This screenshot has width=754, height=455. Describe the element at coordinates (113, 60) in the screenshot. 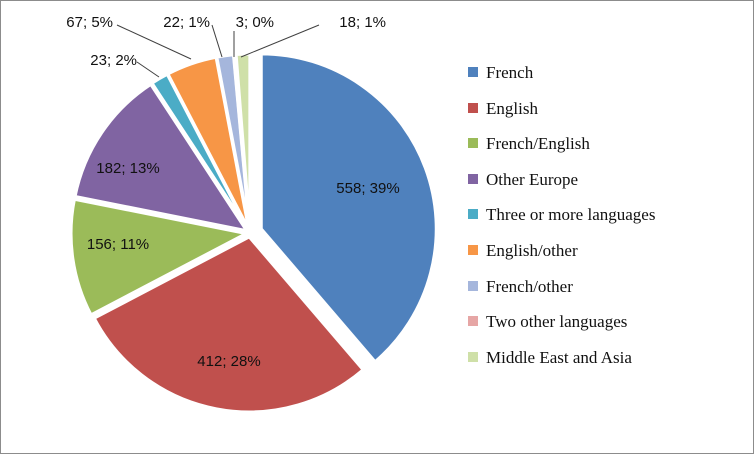

I see `data-label: 23; 2%` at that location.